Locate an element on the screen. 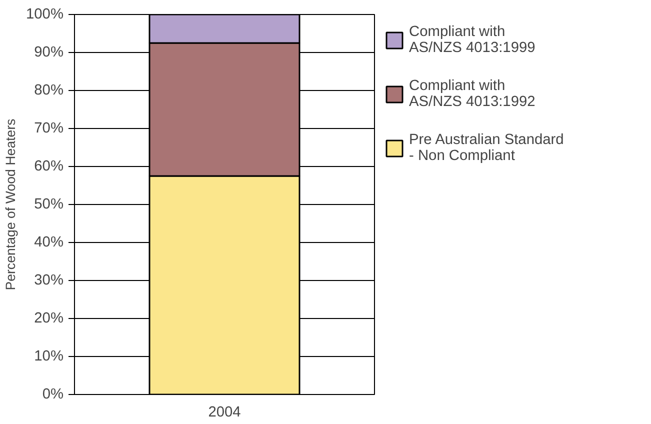 This screenshot has width=651, height=424. y-tick-label: 70% is located at coordinates (49, 128).